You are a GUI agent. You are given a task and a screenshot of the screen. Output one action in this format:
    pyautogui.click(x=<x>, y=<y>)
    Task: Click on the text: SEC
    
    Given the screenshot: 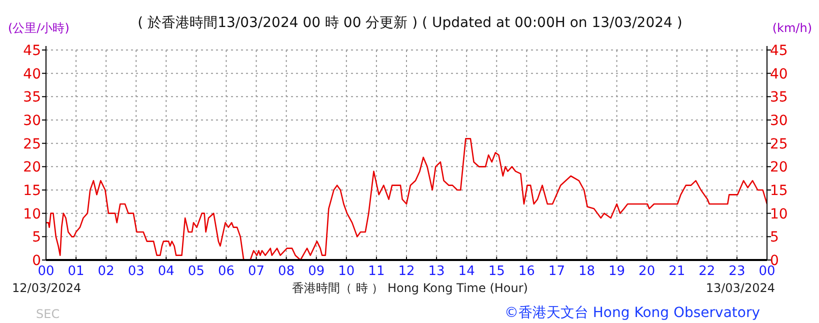 What is the action you would take?
    pyautogui.click(x=48, y=314)
    